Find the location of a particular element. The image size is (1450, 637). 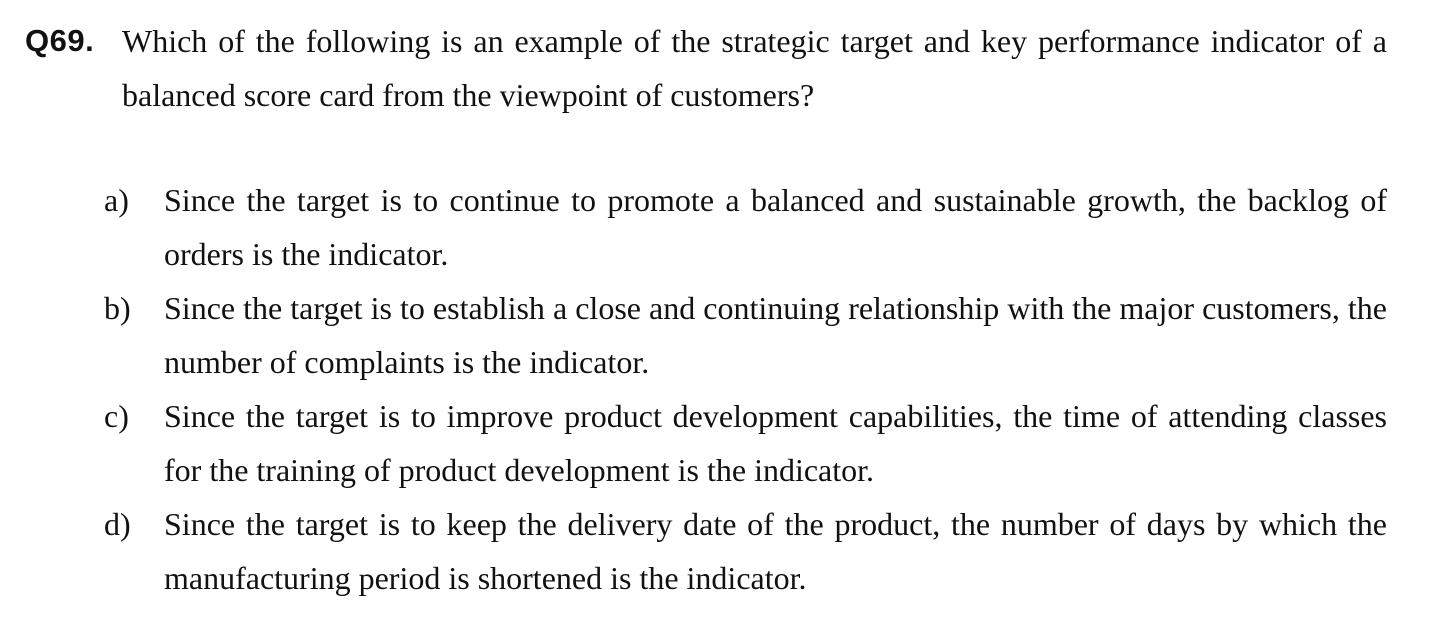

option-label: d) is located at coordinates (117, 524).